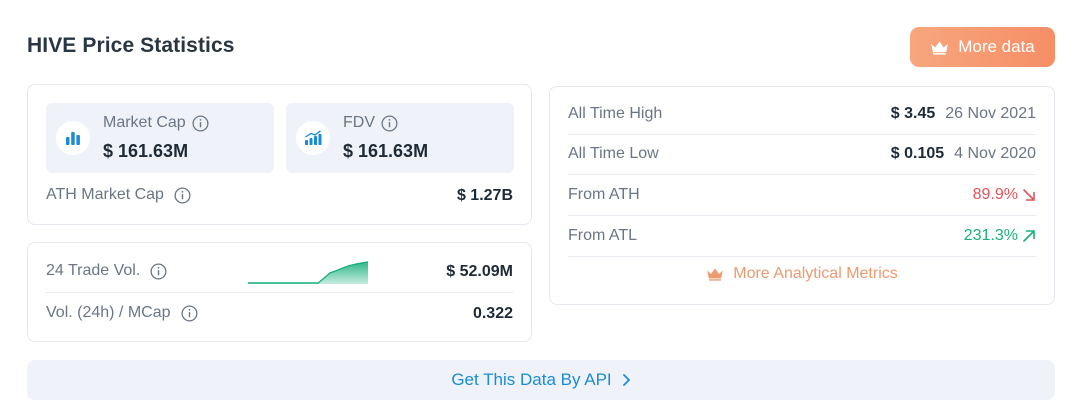  I want to click on get-data-by-api-button: Get This Data By API, so click(541, 380).